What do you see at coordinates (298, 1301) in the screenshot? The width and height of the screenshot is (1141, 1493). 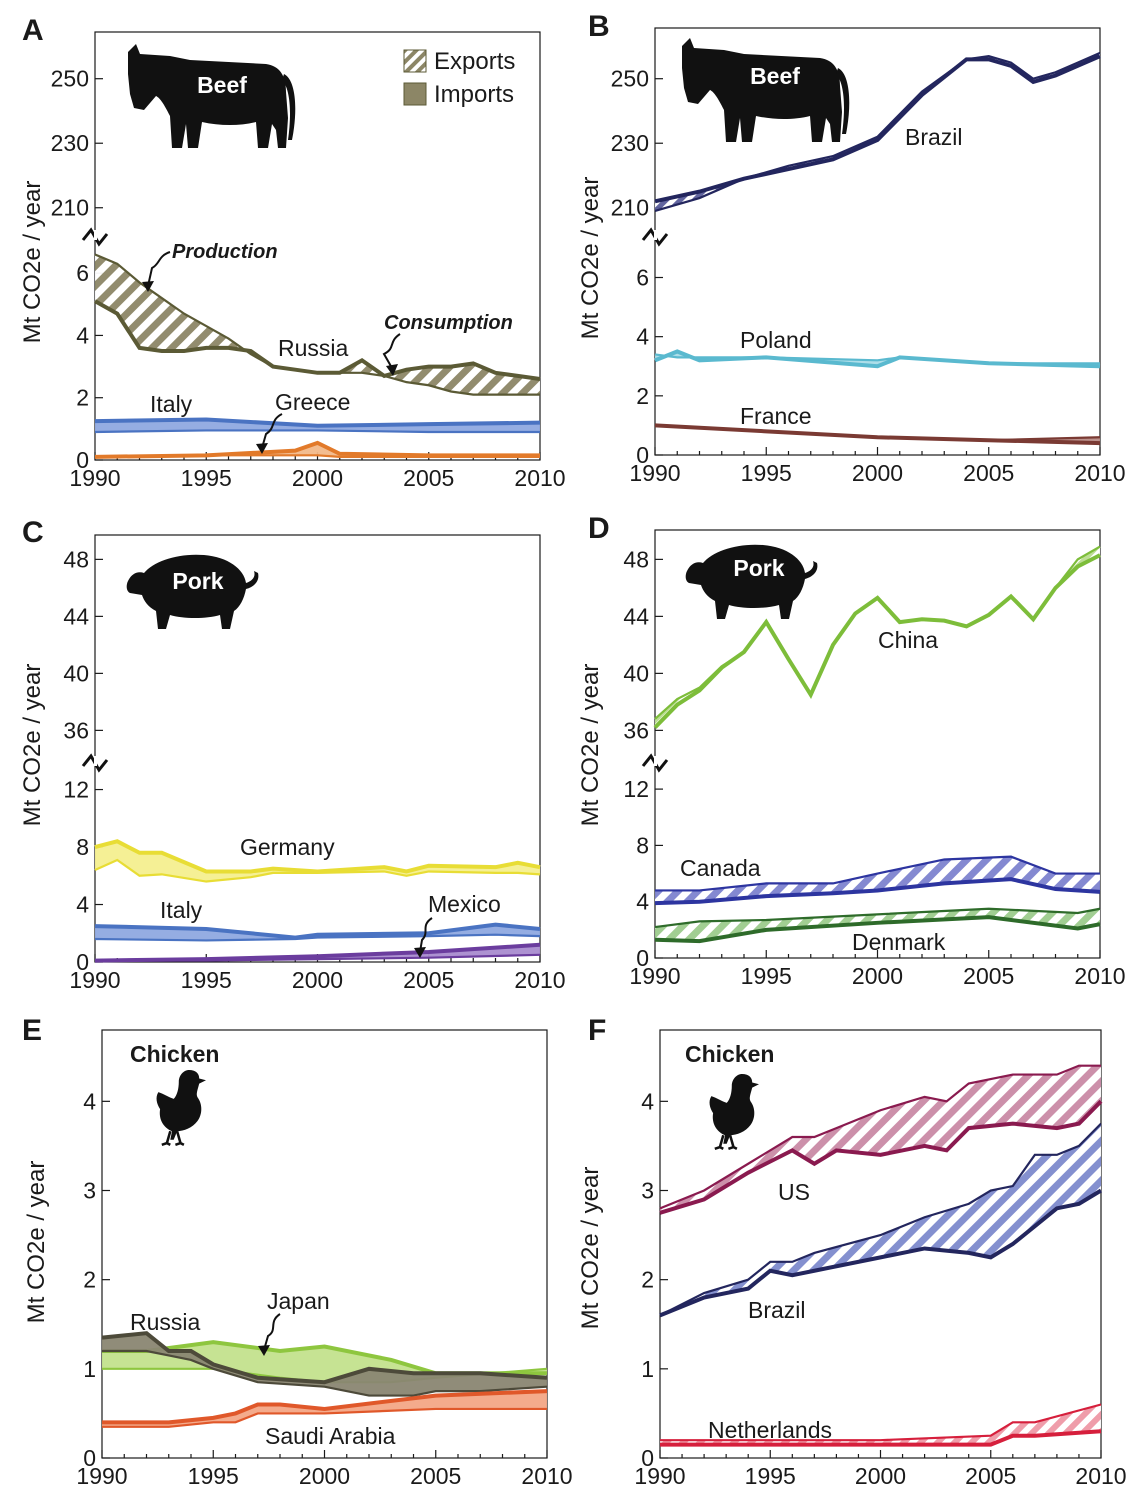 I see `series-label: Japan` at bounding box center [298, 1301].